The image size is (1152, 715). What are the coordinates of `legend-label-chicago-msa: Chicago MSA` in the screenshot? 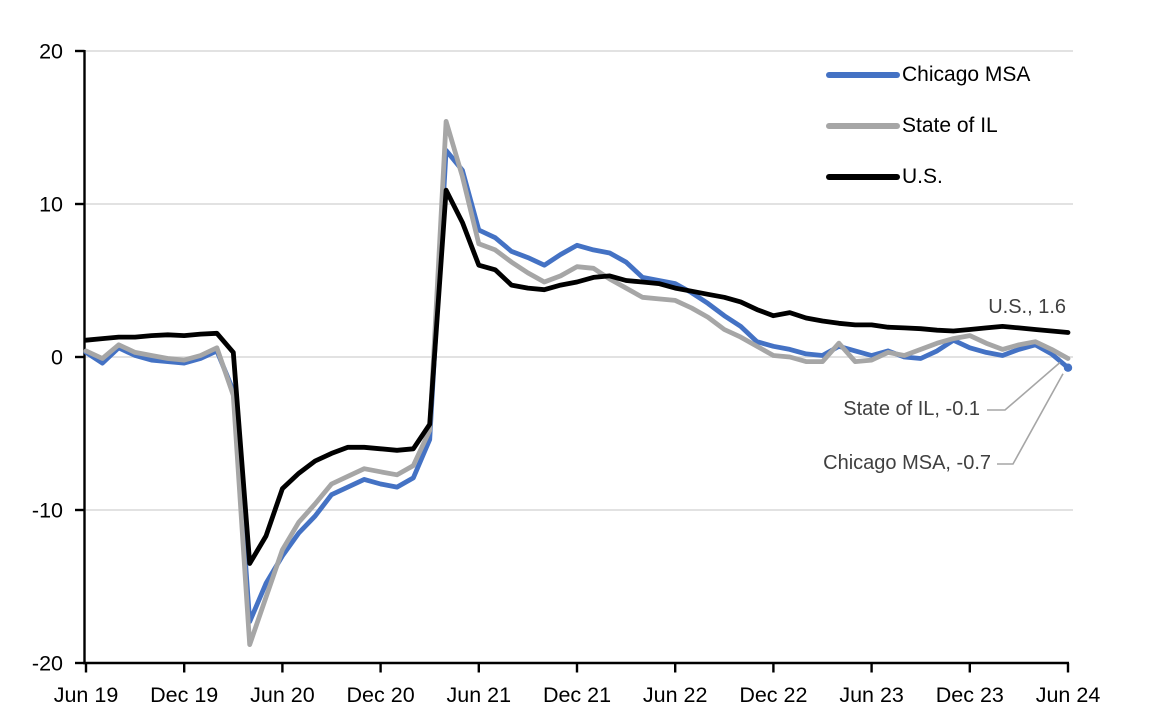 It's located at (966, 74).